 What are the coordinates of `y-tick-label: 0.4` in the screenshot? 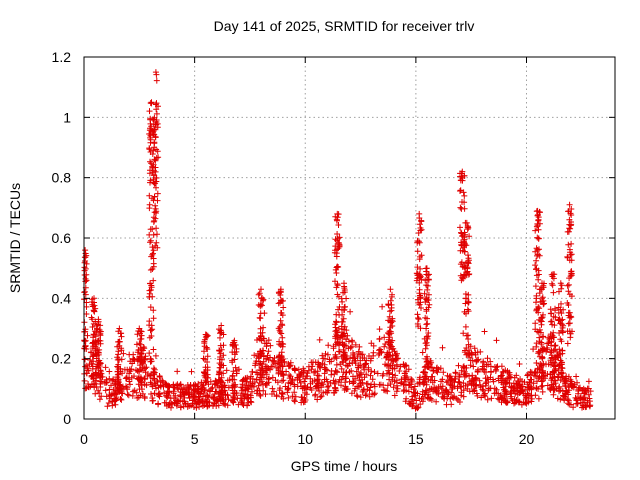 It's located at (62, 298).